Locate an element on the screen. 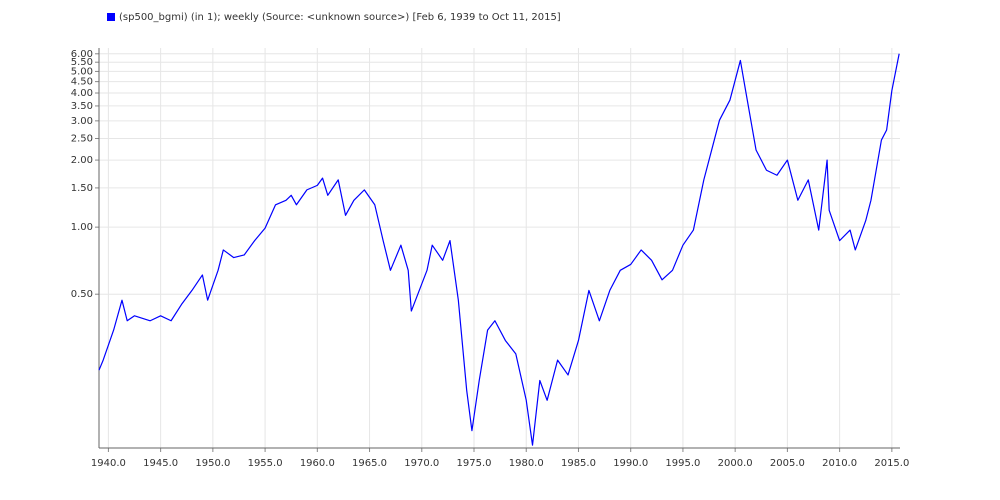  x-tick-label: 1980.0 is located at coordinates (526, 463).